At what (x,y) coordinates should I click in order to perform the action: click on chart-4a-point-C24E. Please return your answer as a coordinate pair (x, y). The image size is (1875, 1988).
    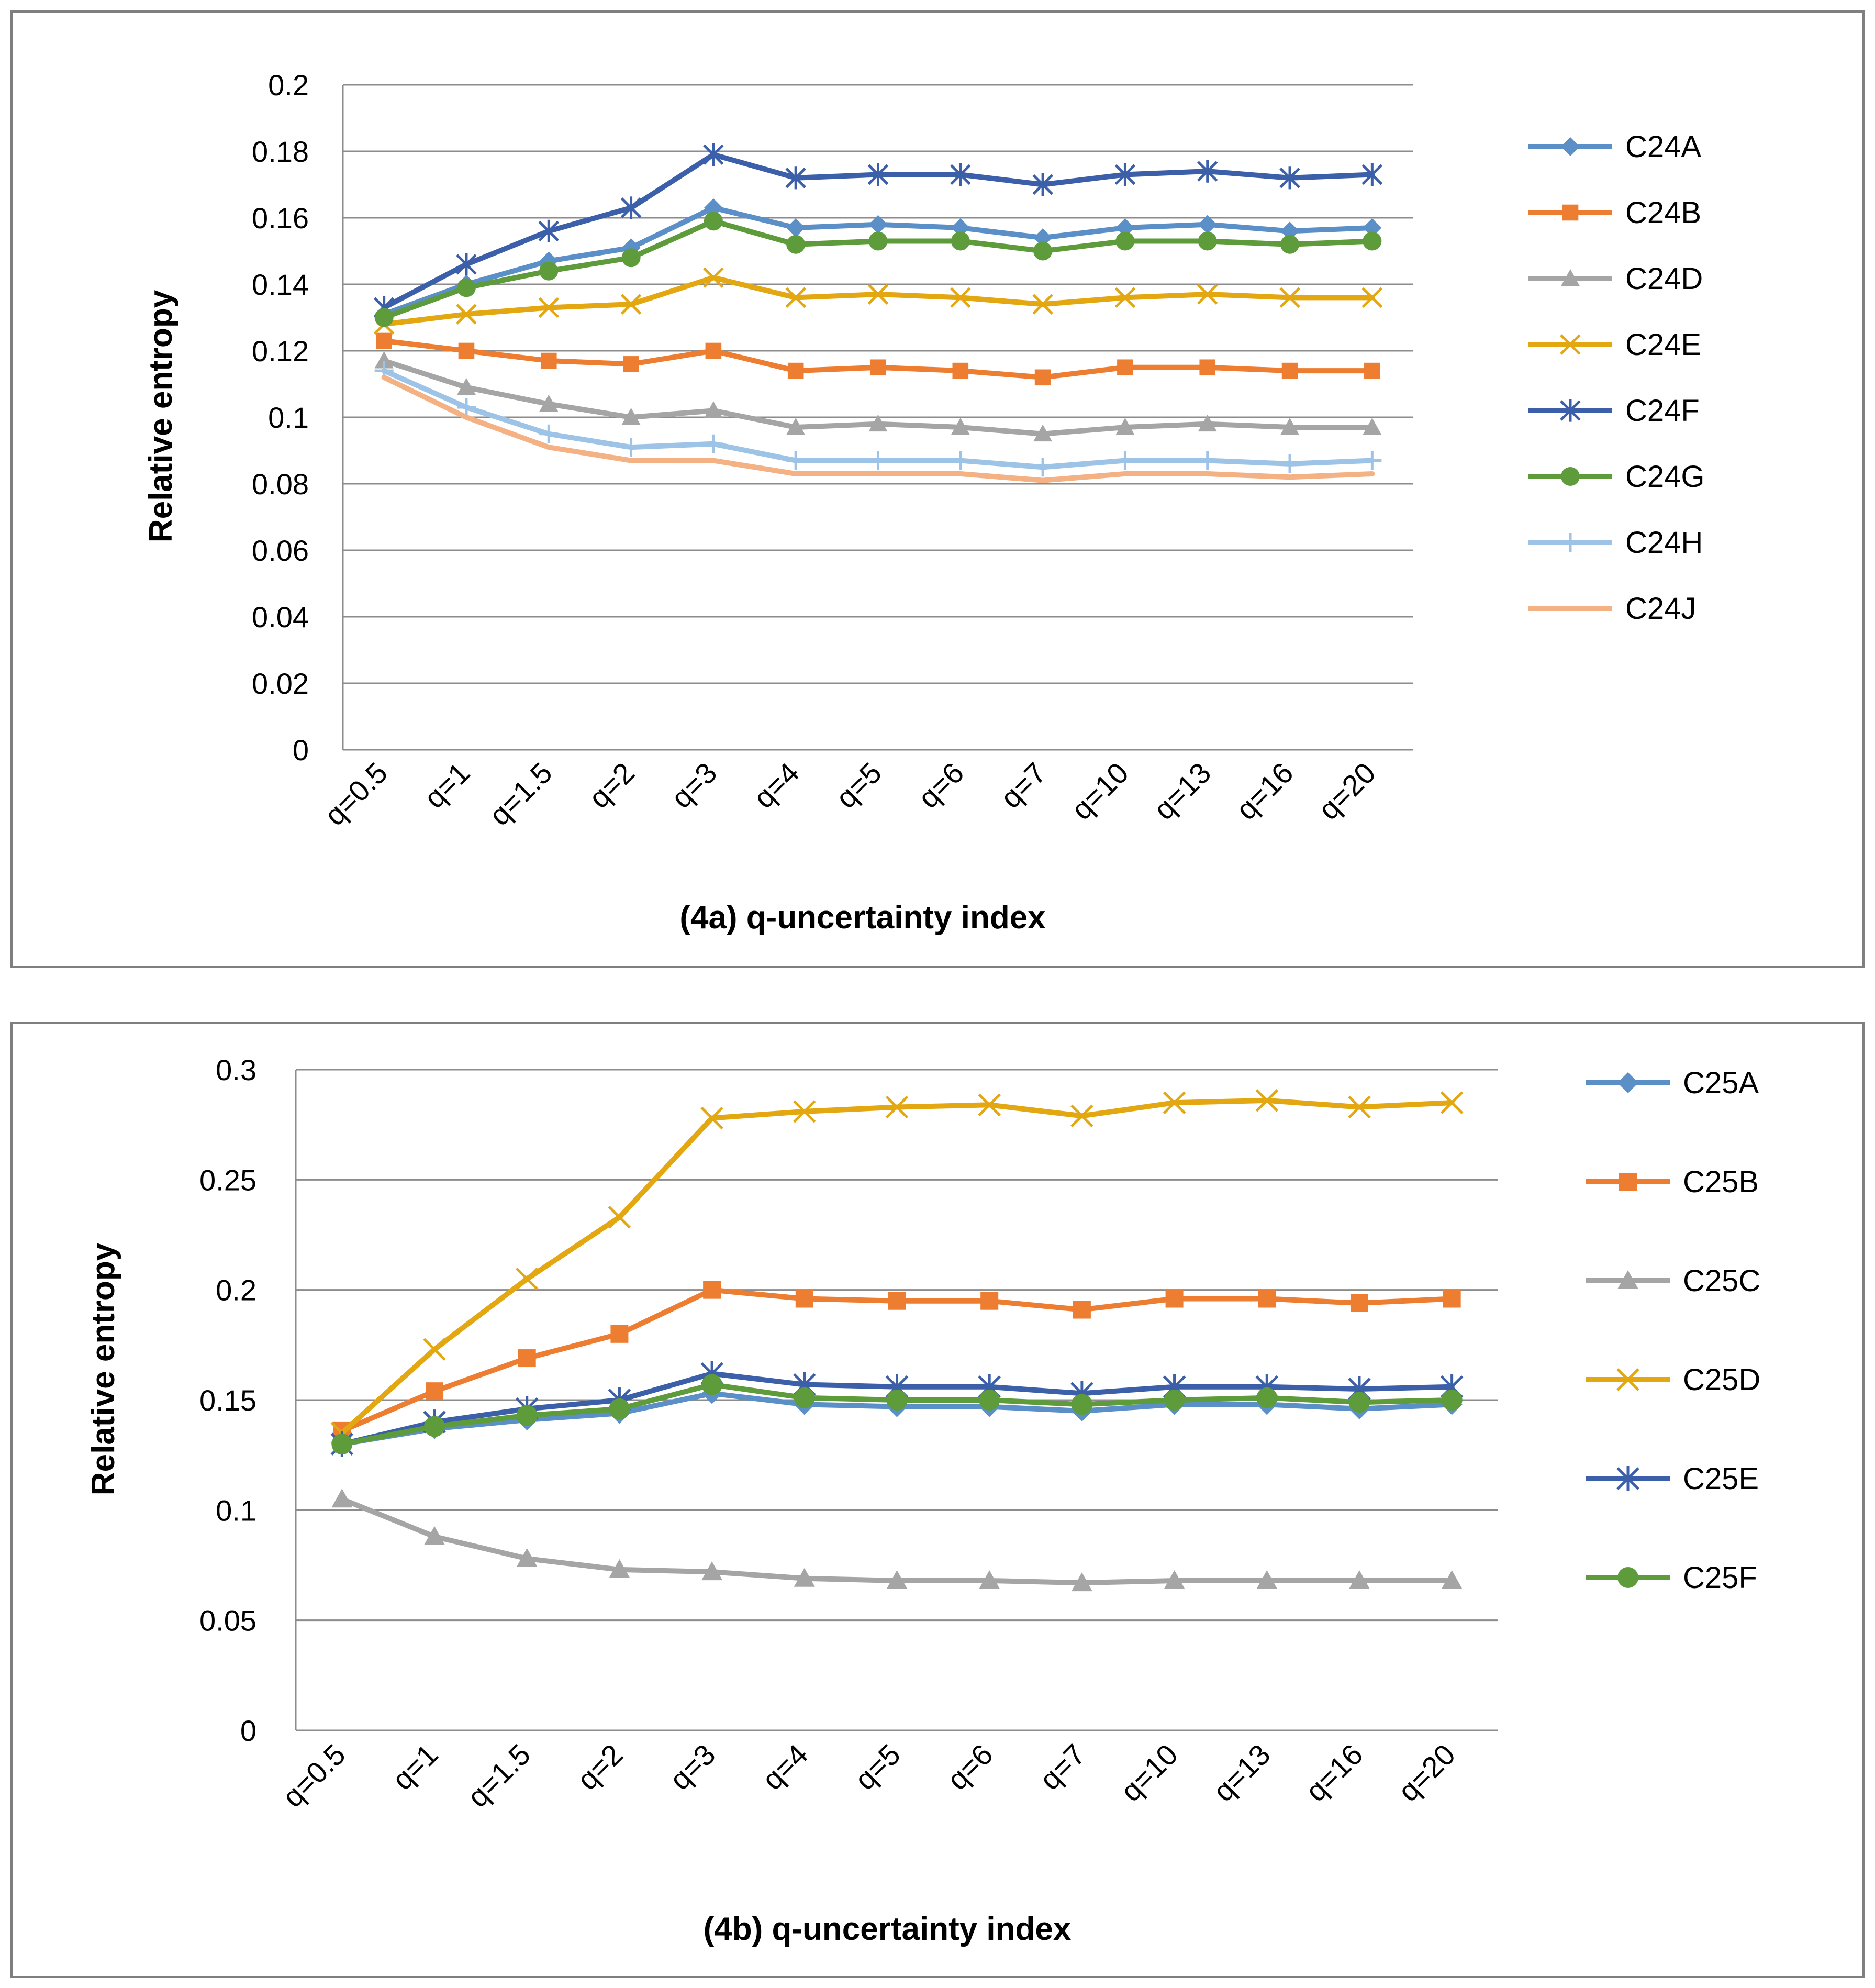
    Looking at the image, I should click on (549, 307).